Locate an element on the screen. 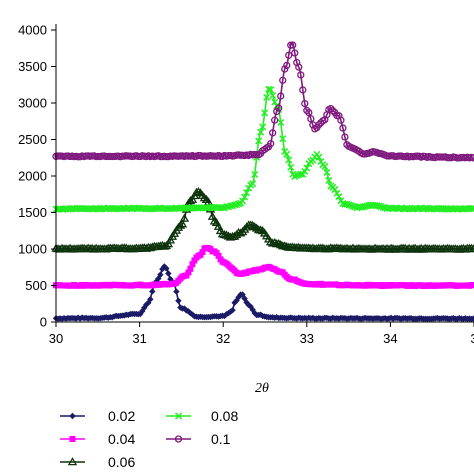 The image size is (474, 474). x-axis-title: 2θ is located at coordinates (262, 388).